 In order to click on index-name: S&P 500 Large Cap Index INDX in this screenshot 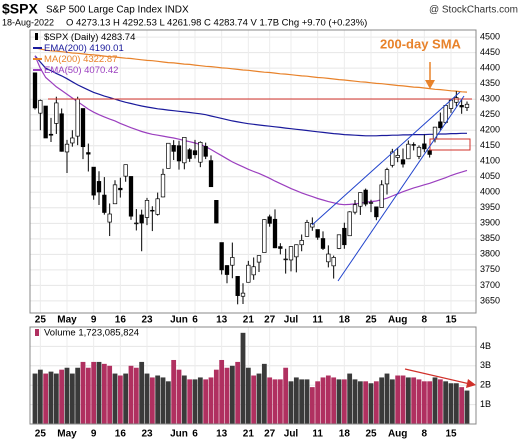, I will do `click(117, 10)`.